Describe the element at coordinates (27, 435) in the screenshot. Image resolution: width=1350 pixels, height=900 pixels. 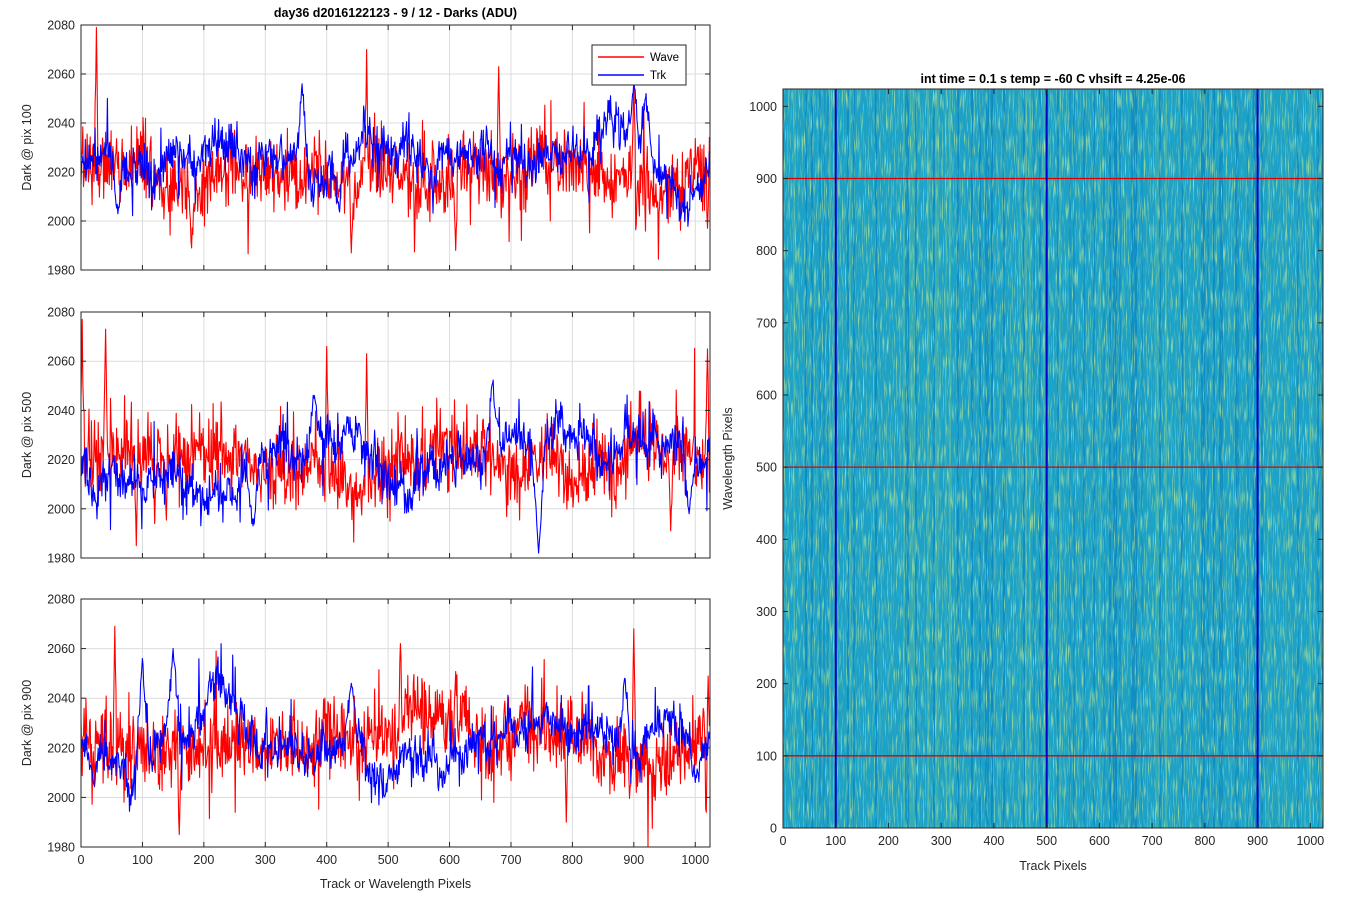
I see `y-axis-label: Dark @ pix 500` at that location.